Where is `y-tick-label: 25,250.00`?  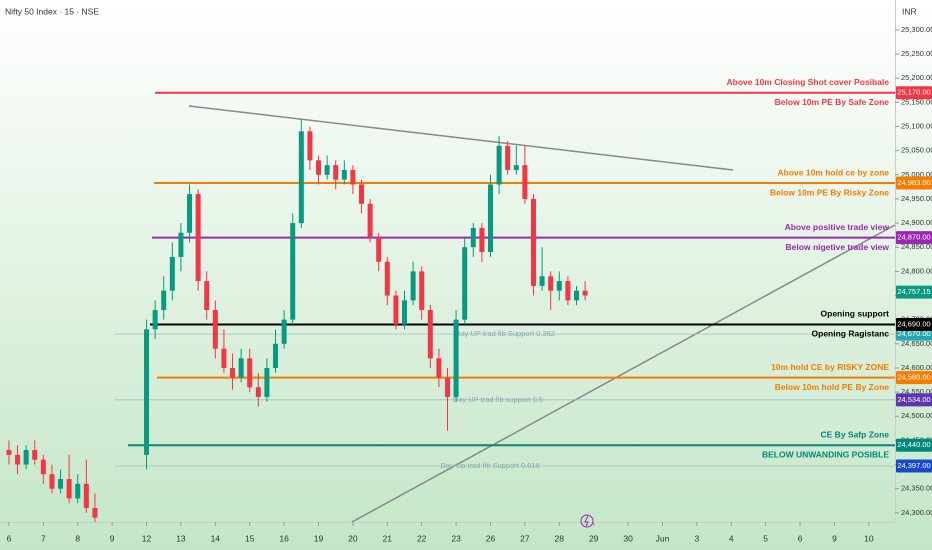 y-tick-label: 25,250.00 is located at coordinates (916, 53).